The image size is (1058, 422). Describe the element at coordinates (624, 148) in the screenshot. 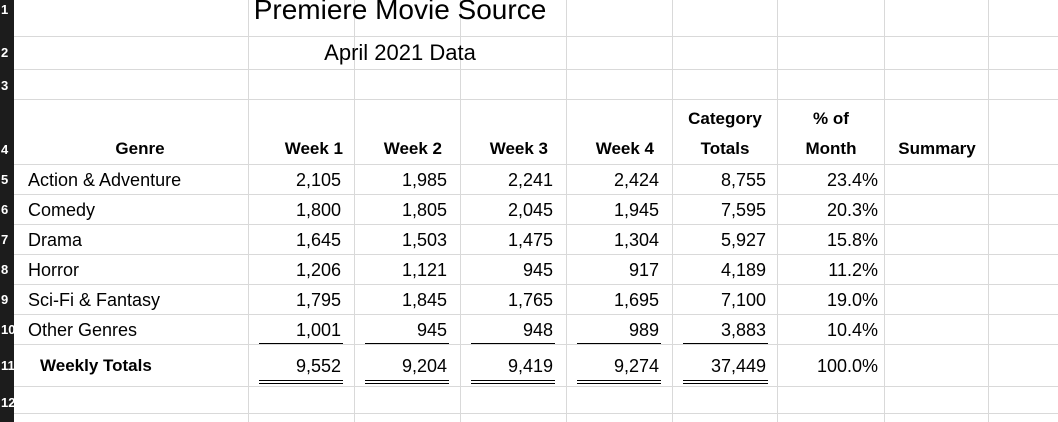

I see `header-week4: Week 4` at that location.